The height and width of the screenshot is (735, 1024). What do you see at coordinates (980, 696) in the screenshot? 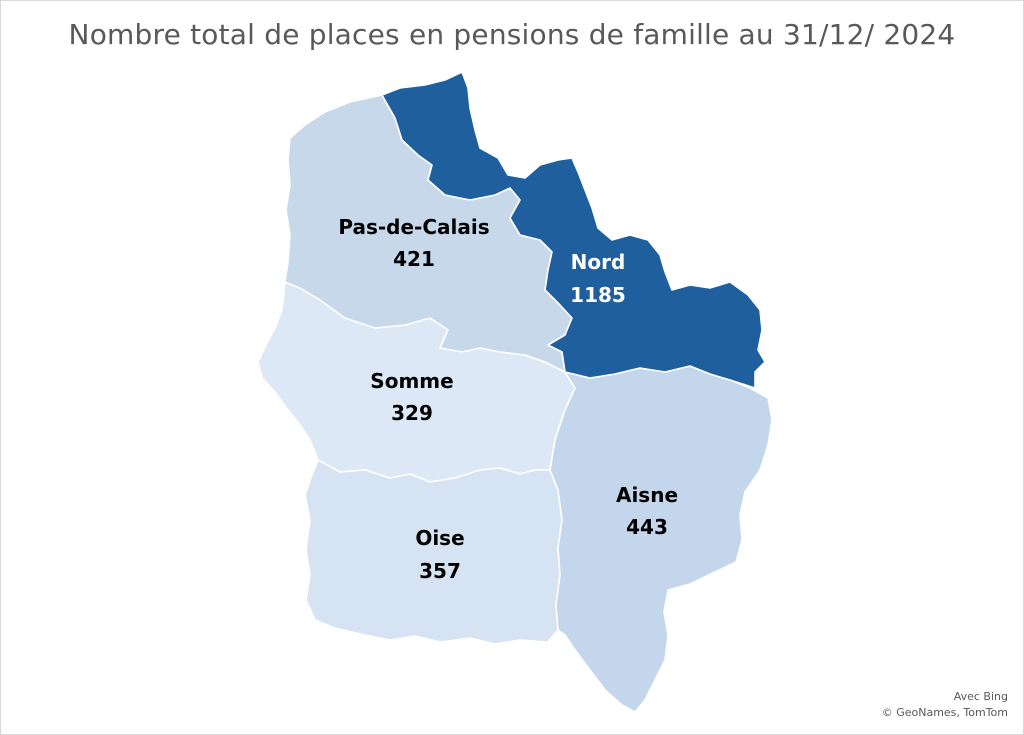
I see `attribution-line-1: Avec Bing` at bounding box center [980, 696].